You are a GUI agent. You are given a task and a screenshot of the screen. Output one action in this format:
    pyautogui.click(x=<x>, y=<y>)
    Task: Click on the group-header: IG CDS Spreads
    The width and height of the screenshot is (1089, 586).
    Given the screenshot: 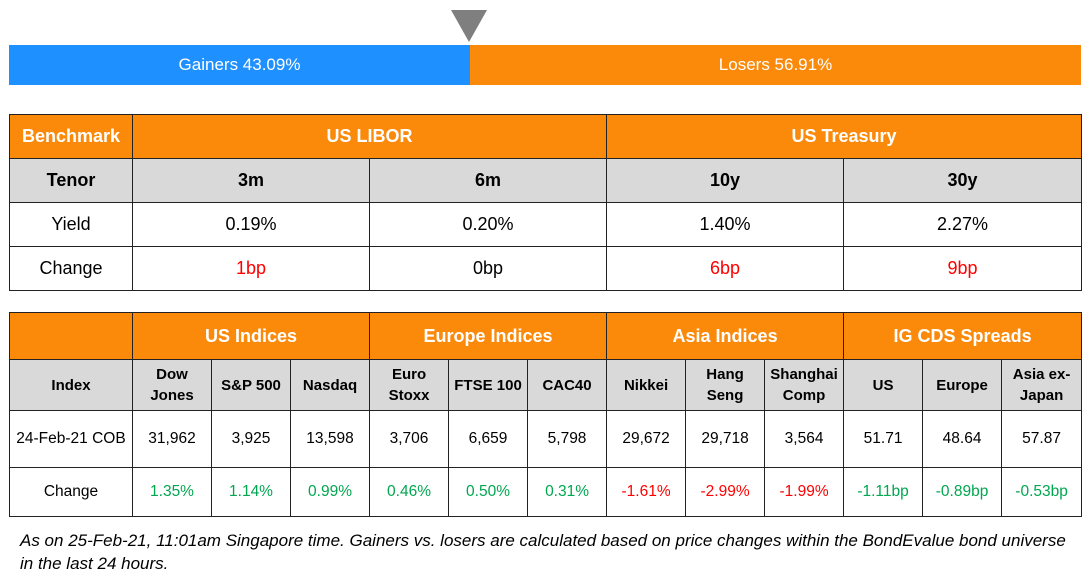 What is the action you would take?
    pyautogui.click(x=963, y=336)
    